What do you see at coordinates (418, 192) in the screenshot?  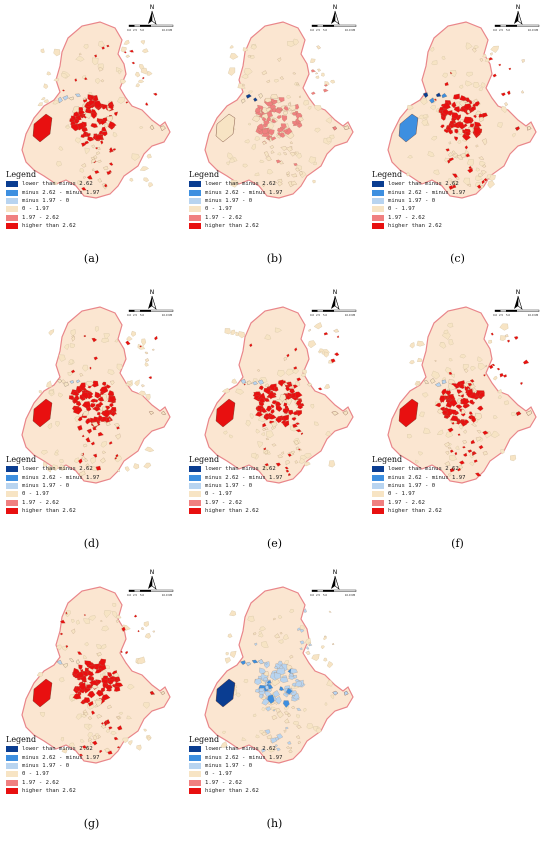 I see `legend-item: minus 2.62 - minus 1.97` at bounding box center [418, 192].